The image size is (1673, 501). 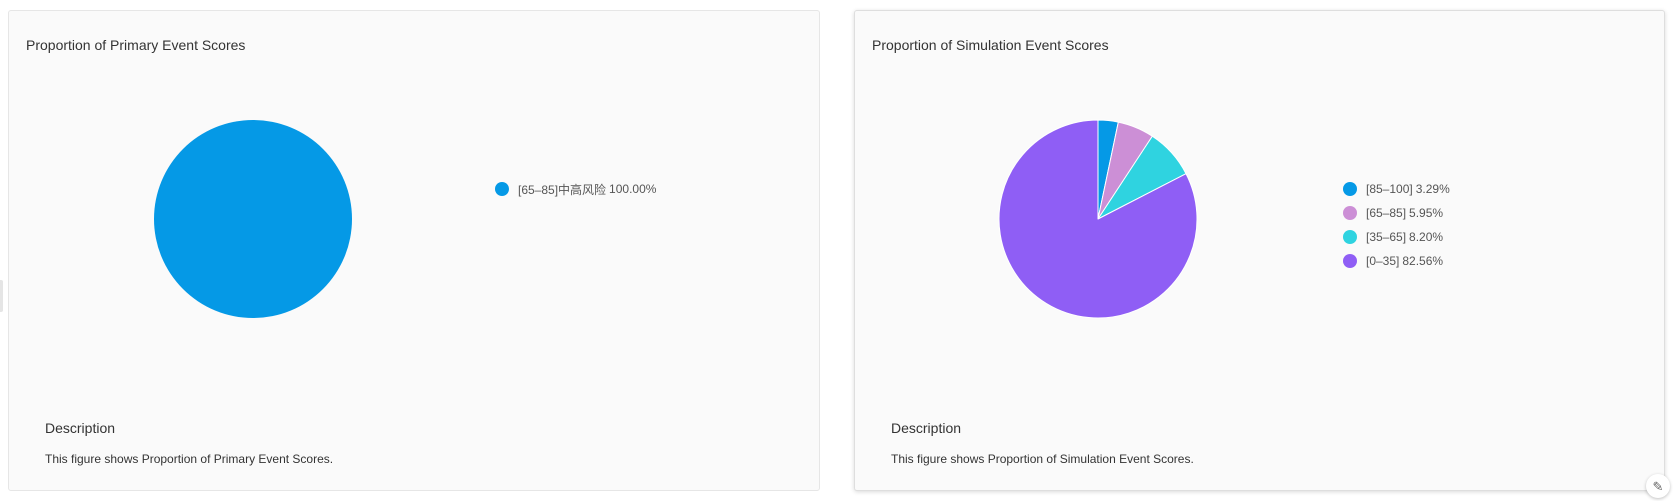 I want to click on simulation-pie-chart, so click(x=1098, y=219).